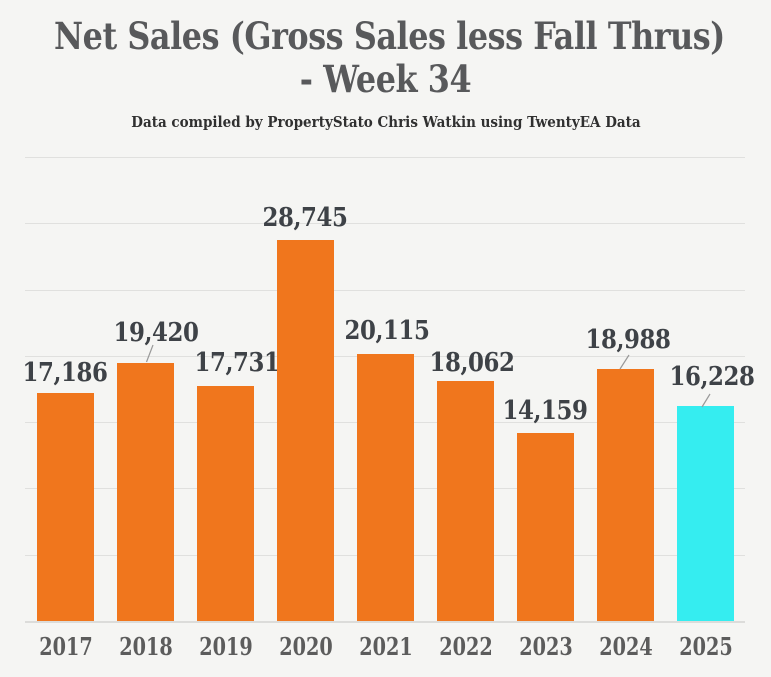 The image size is (771, 677). What do you see at coordinates (624, 362) in the screenshot?
I see `leader-line-2024` at bounding box center [624, 362].